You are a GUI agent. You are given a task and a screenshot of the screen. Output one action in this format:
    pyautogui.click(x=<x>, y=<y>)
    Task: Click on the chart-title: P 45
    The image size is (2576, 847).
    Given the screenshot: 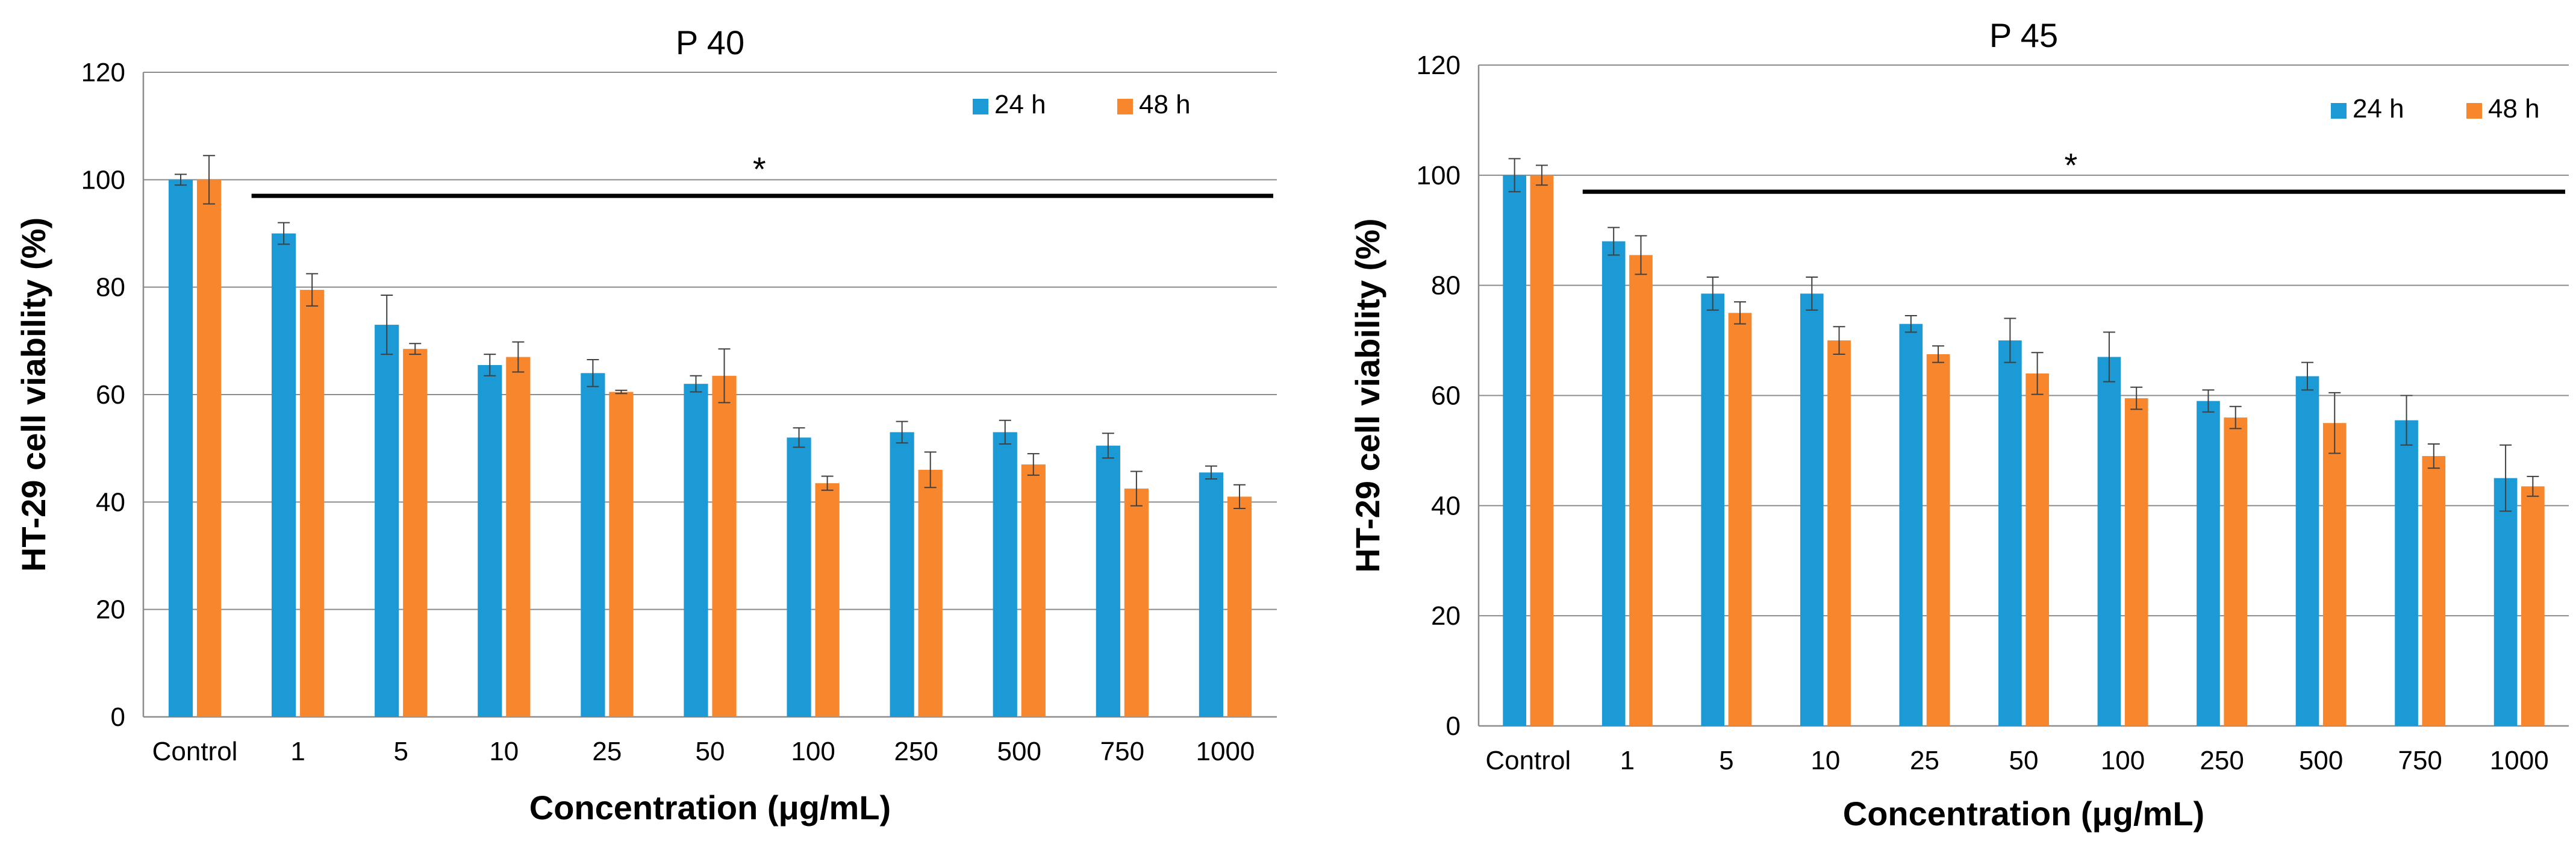 What is the action you would take?
    pyautogui.click(x=2023, y=35)
    